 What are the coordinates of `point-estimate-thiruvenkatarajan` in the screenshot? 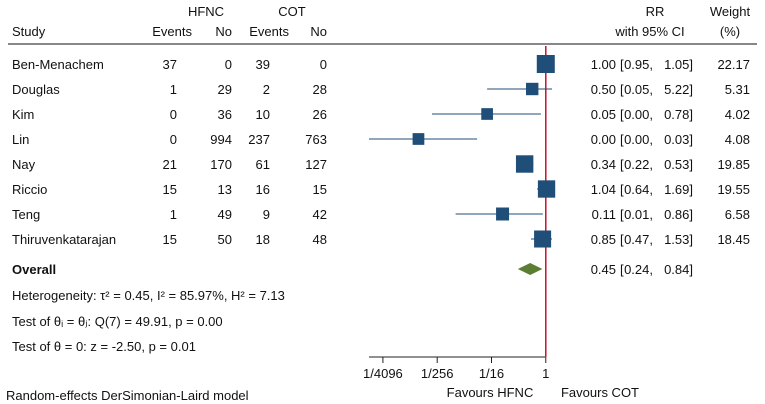 It's located at (543, 239).